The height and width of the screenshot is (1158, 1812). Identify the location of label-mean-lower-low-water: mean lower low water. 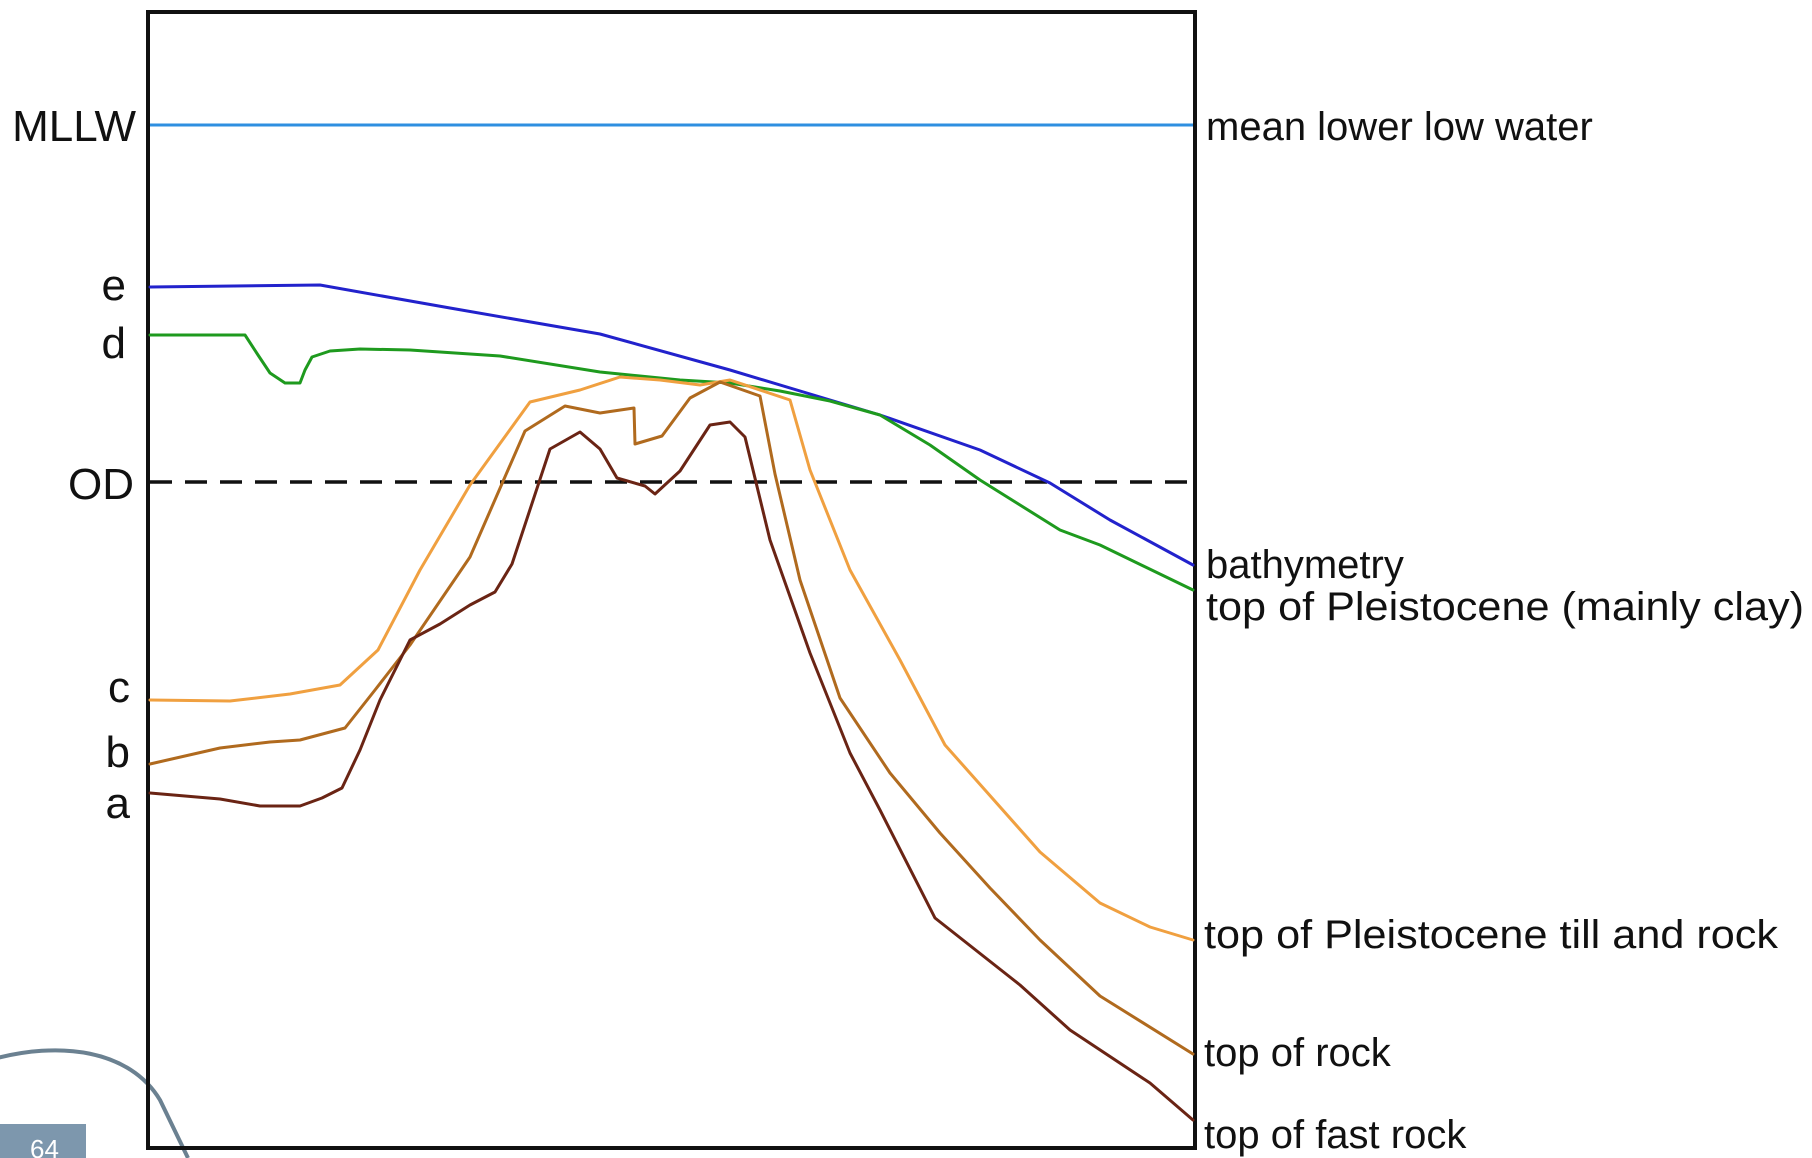
(1399, 127).